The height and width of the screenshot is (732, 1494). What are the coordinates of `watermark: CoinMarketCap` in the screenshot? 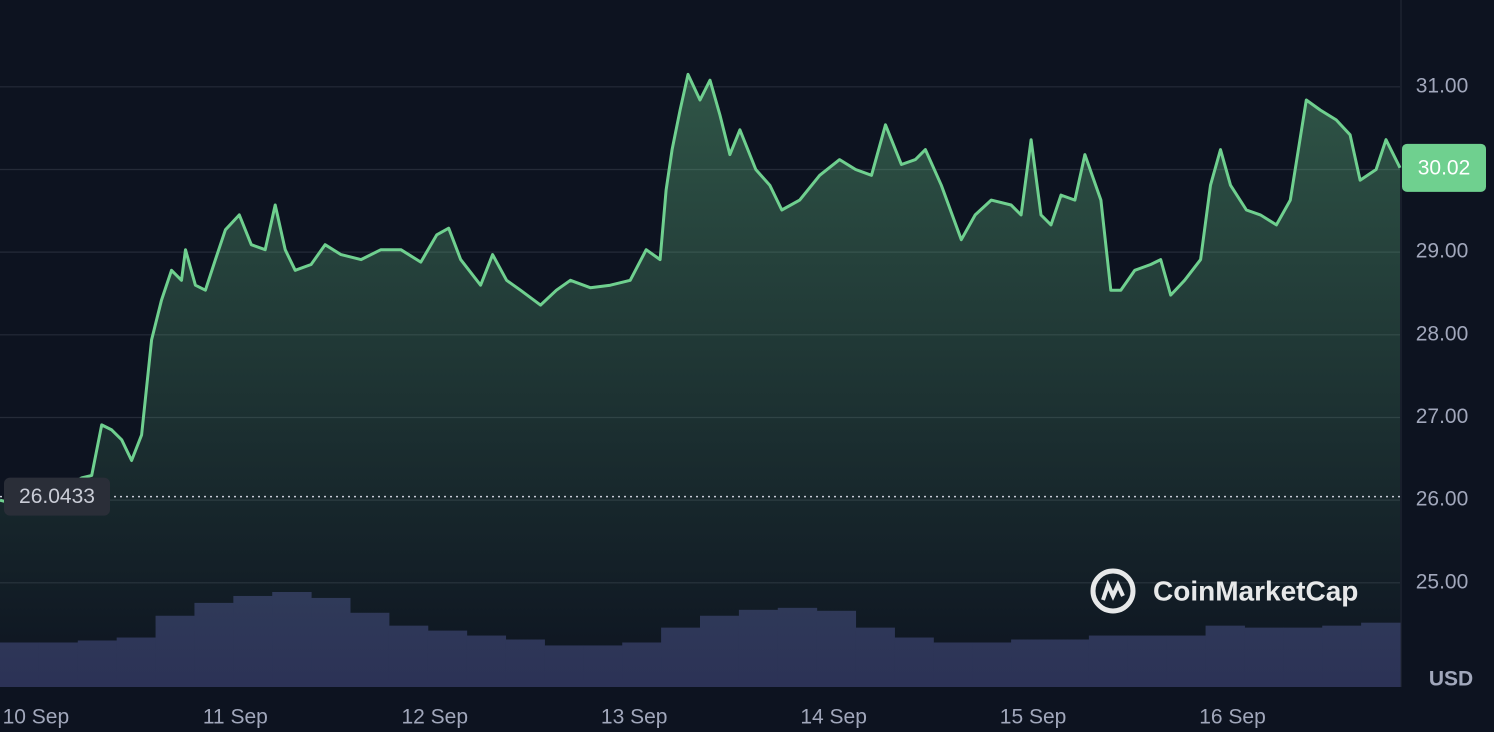 It's located at (1224, 591).